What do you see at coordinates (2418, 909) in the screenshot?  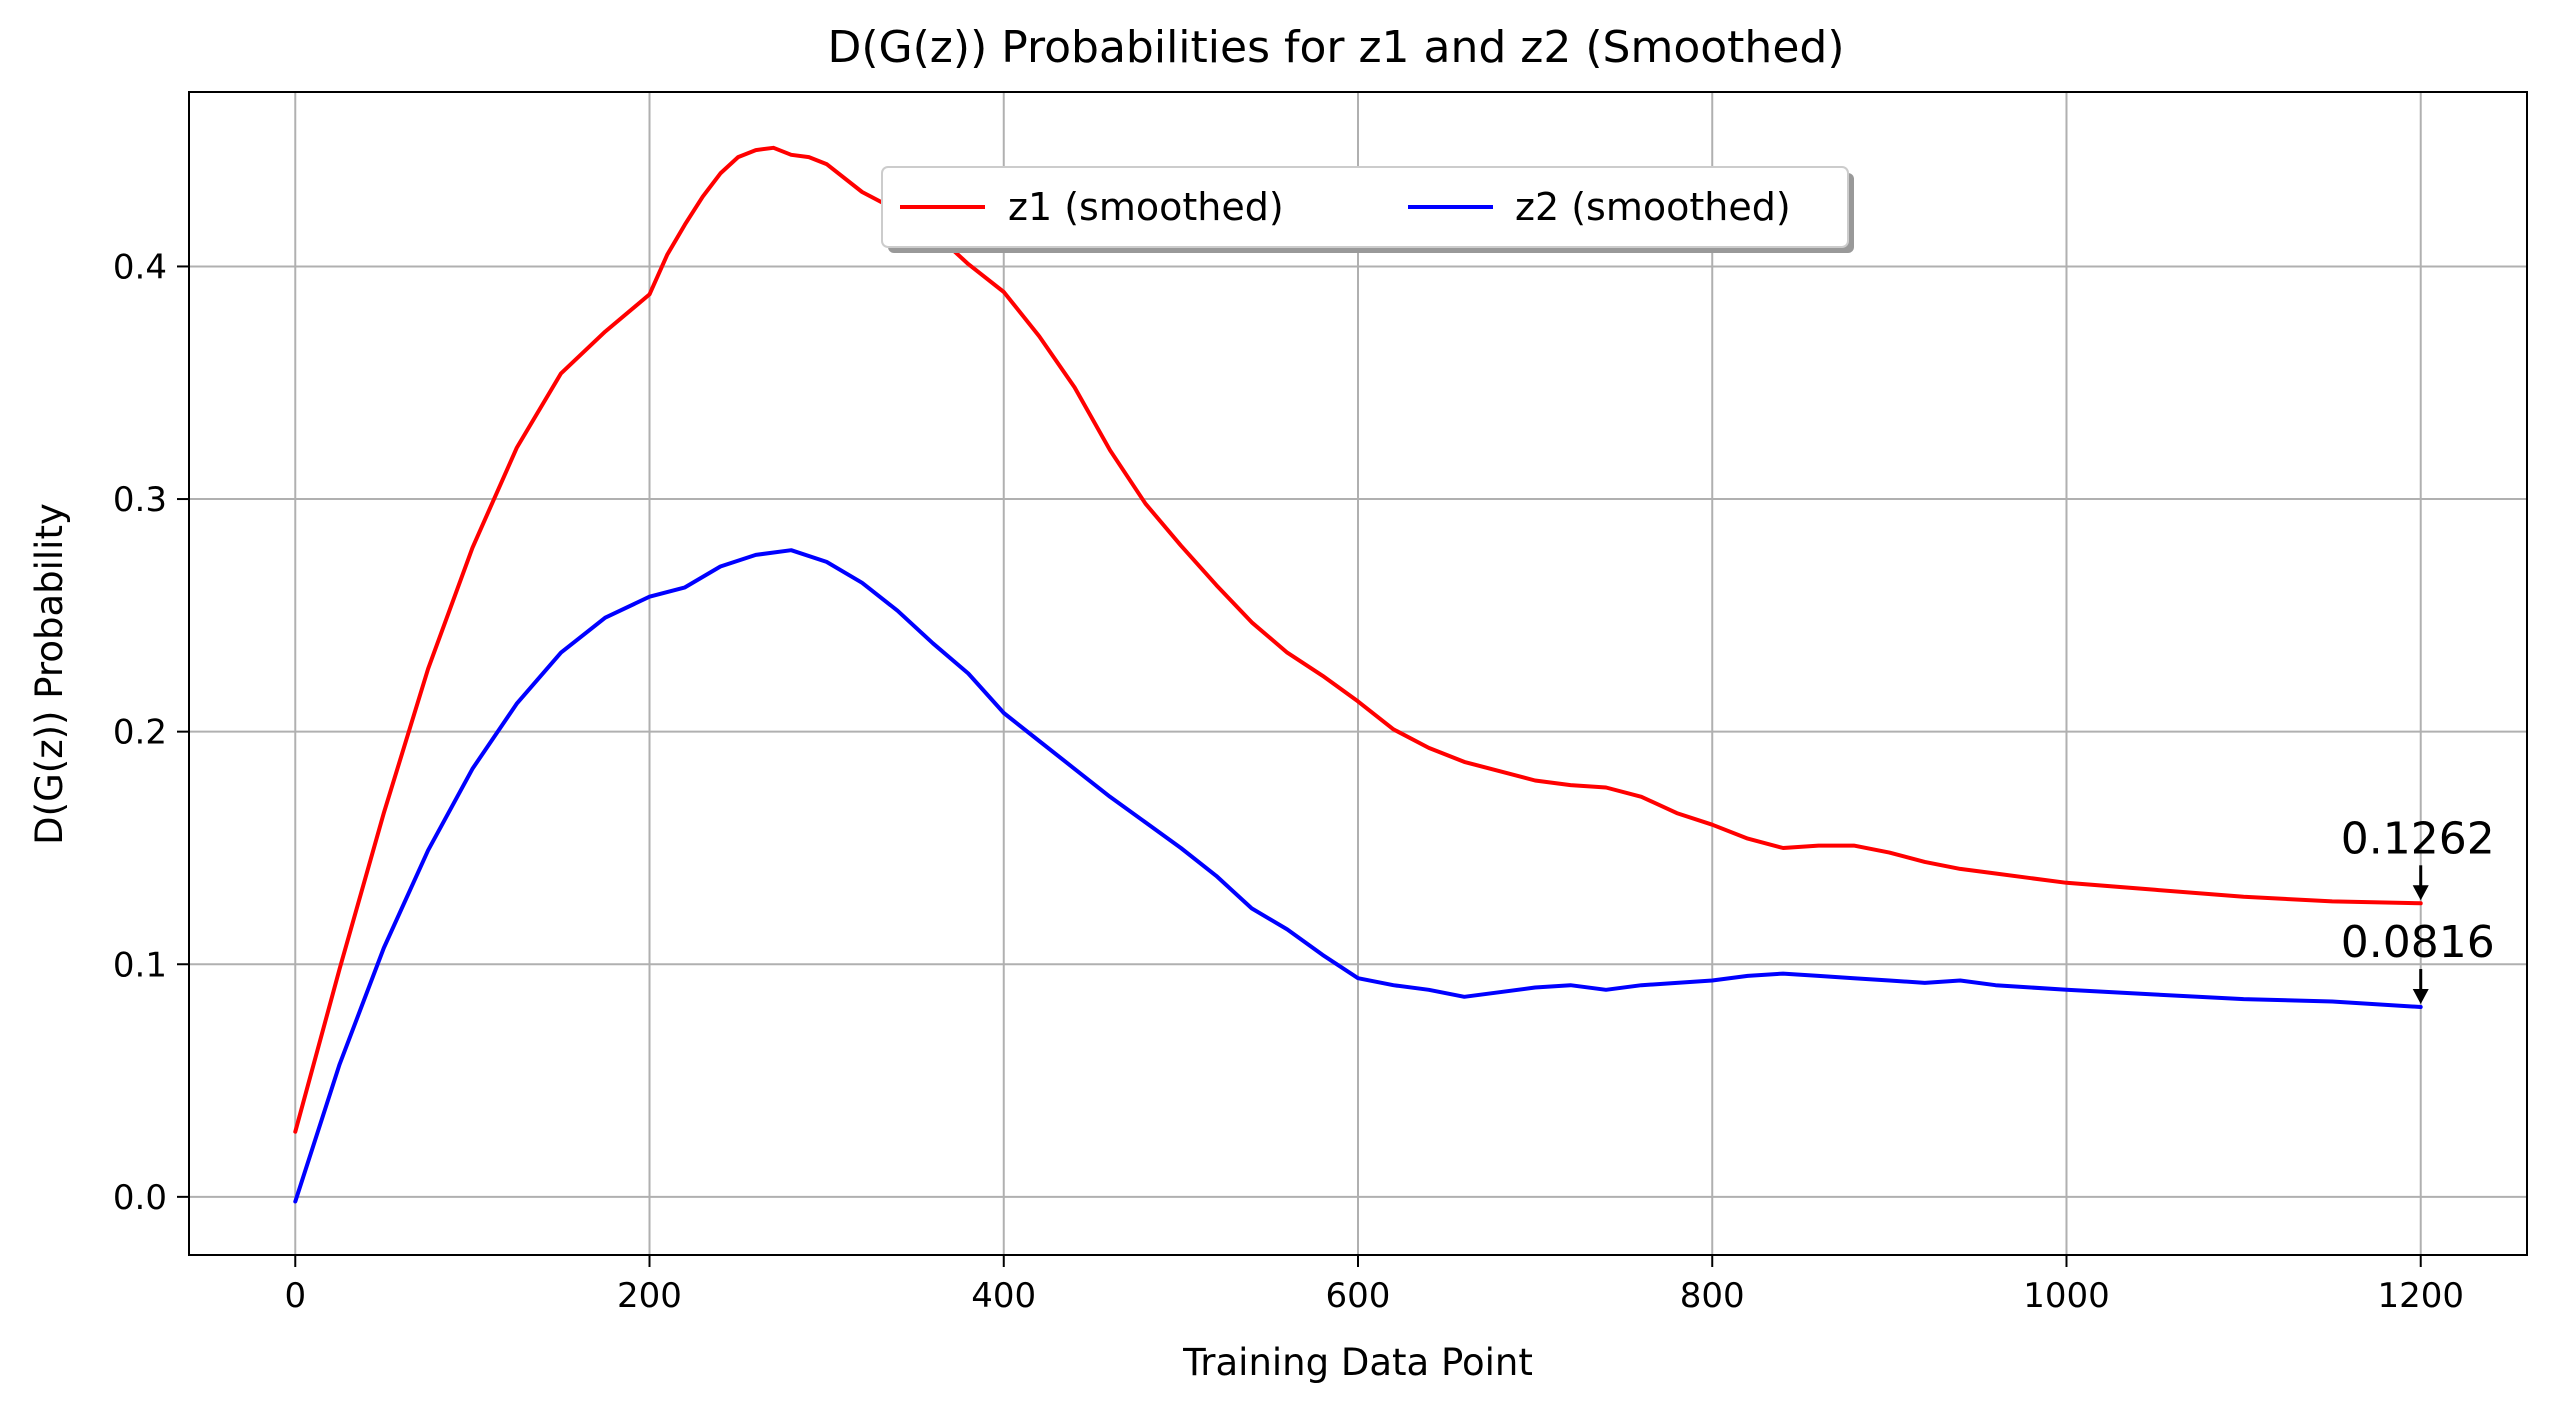 I see `annotations: 0.1262 0.0816` at bounding box center [2418, 909].